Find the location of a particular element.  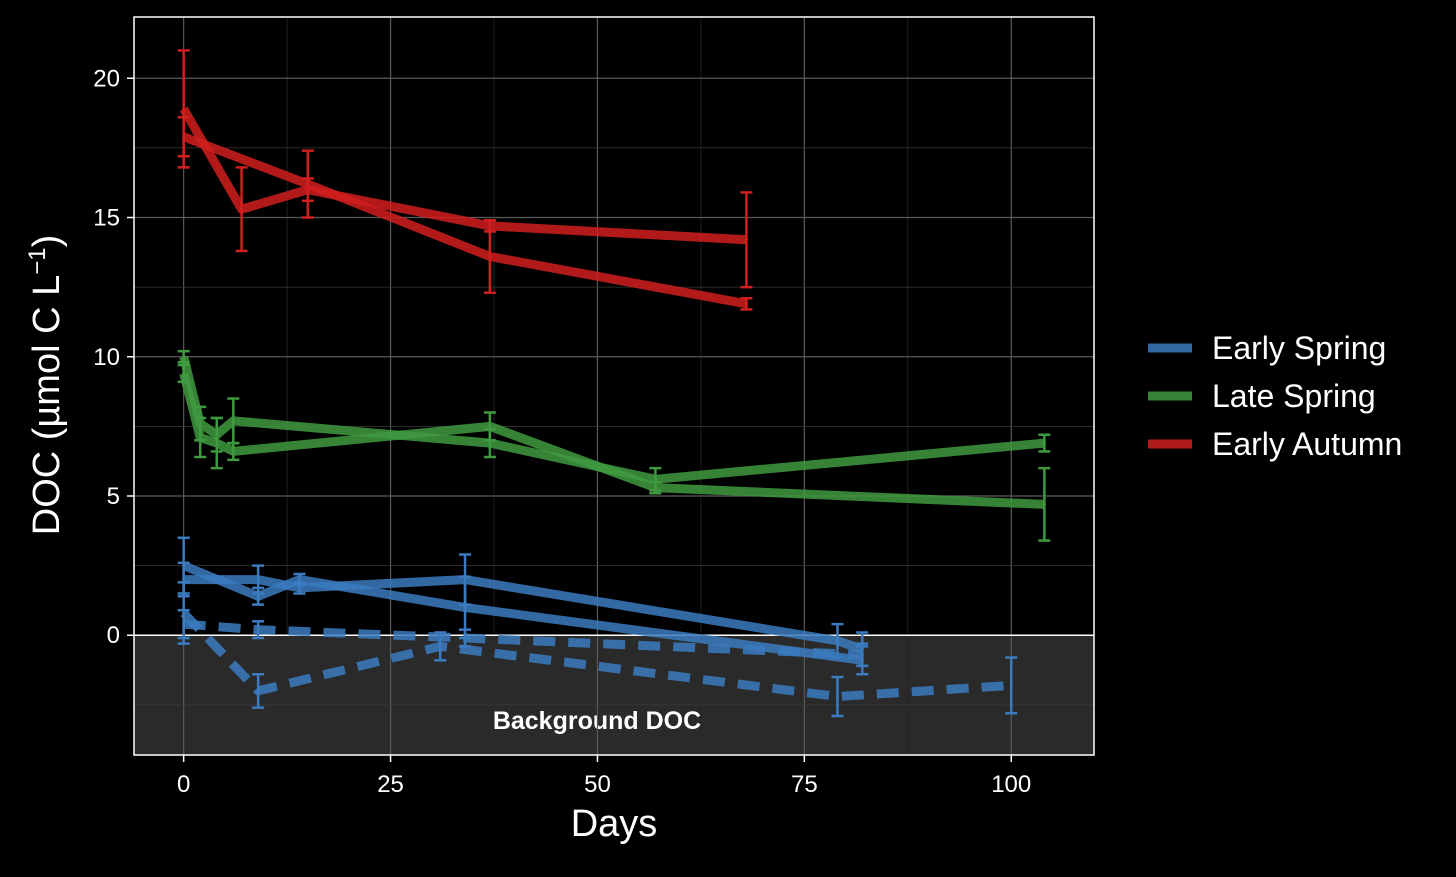

y-axis-title: DOC (µmol C L−1) is located at coordinates (46, 385).